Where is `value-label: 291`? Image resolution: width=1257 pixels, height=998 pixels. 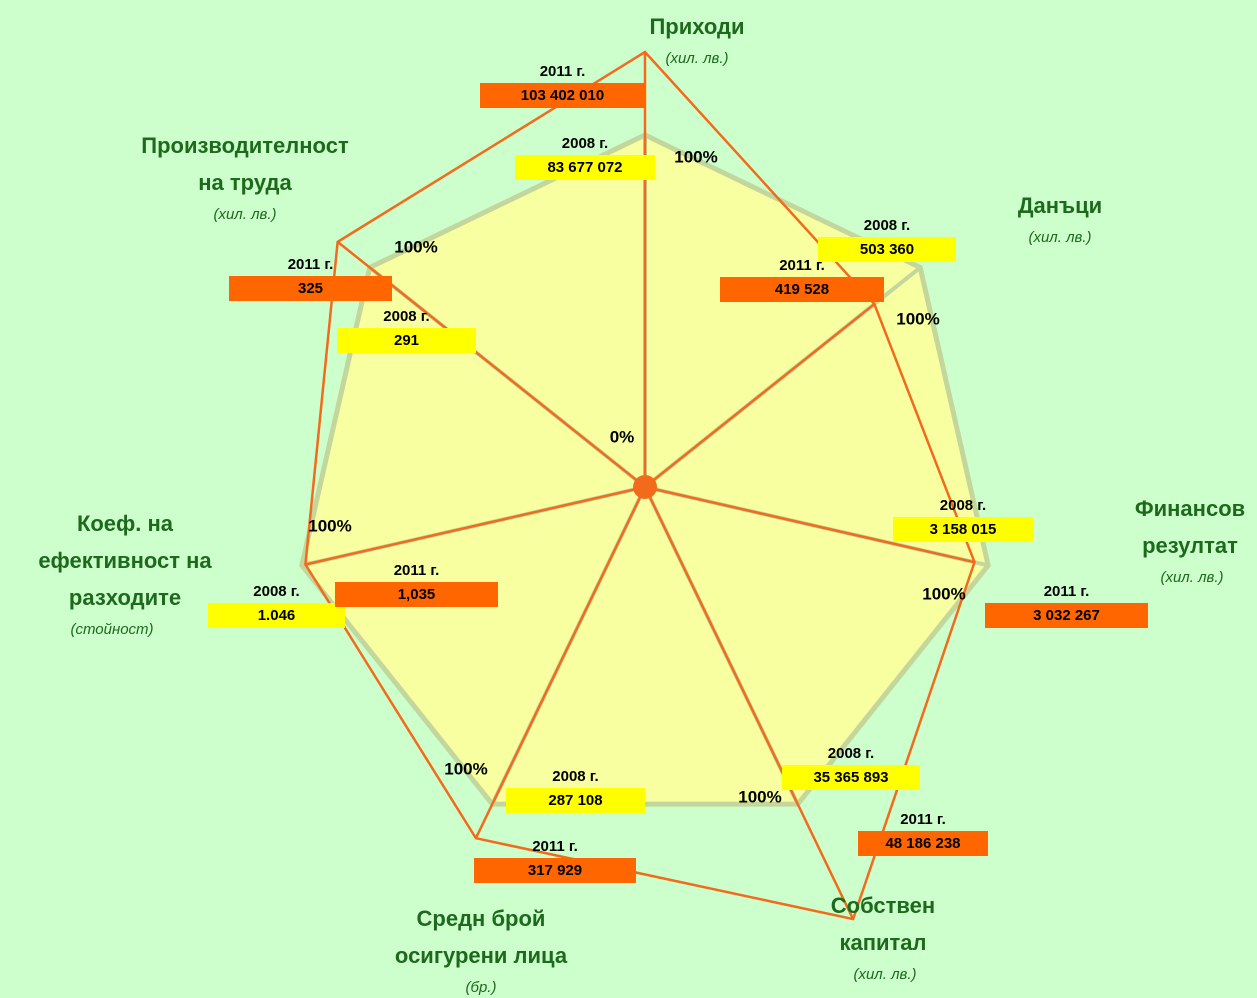
value-label: 291 is located at coordinates (406, 340).